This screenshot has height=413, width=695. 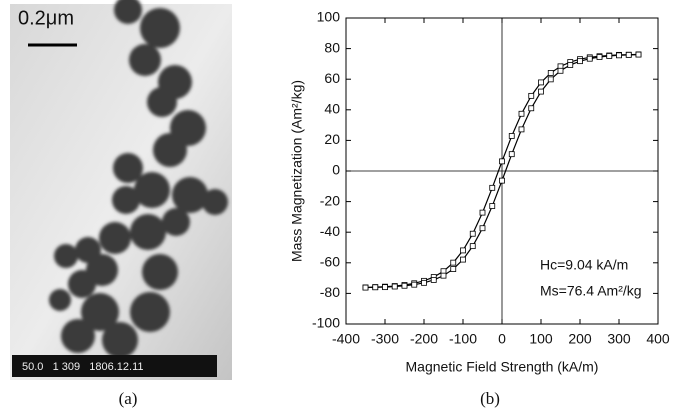 I want to click on x-tick-label: -300, so click(x=385, y=339).